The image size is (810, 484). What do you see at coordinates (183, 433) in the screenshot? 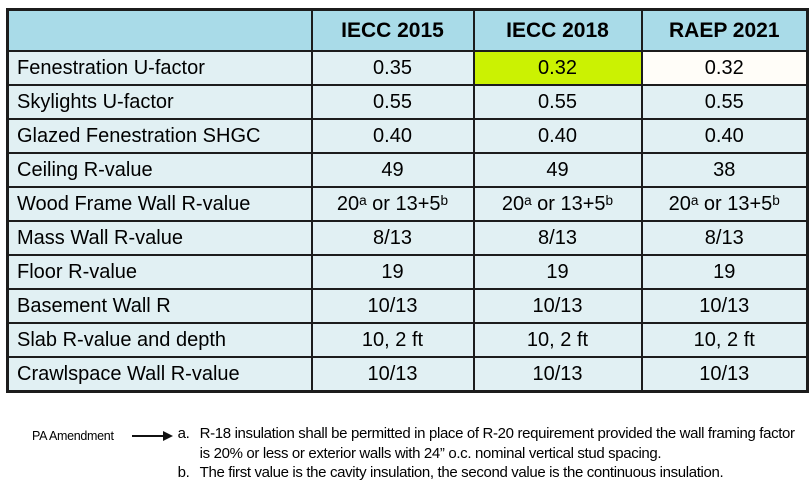
I see `footnote-marker: a.` at bounding box center [183, 433].